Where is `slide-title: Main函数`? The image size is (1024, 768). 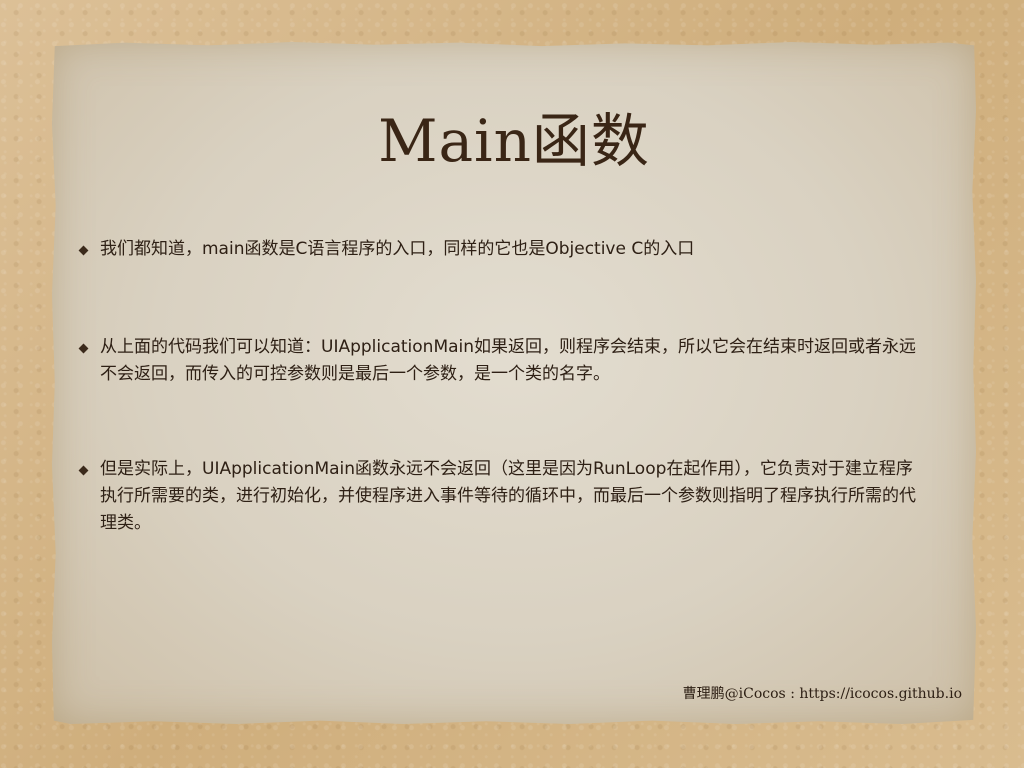
slide-title: Main函数 is located at coordinates (514, 141).